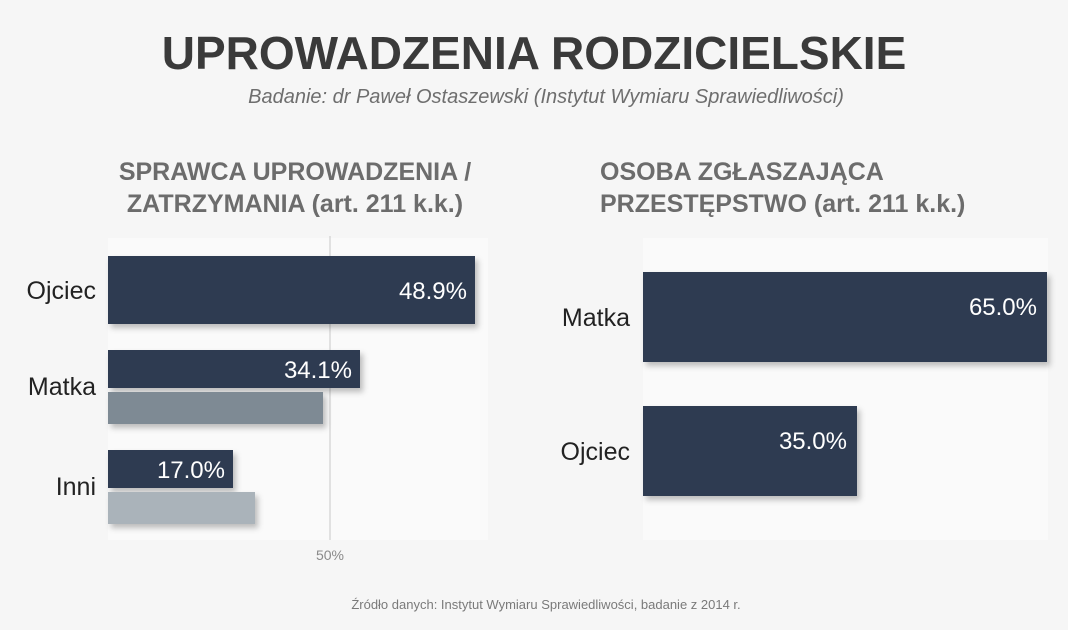  What do you see at coordinates (534, 53) in the screenshot?
I see `page-title: UPROWADZENIA RODZICIELSKIE` at bounding box center [534, 53].